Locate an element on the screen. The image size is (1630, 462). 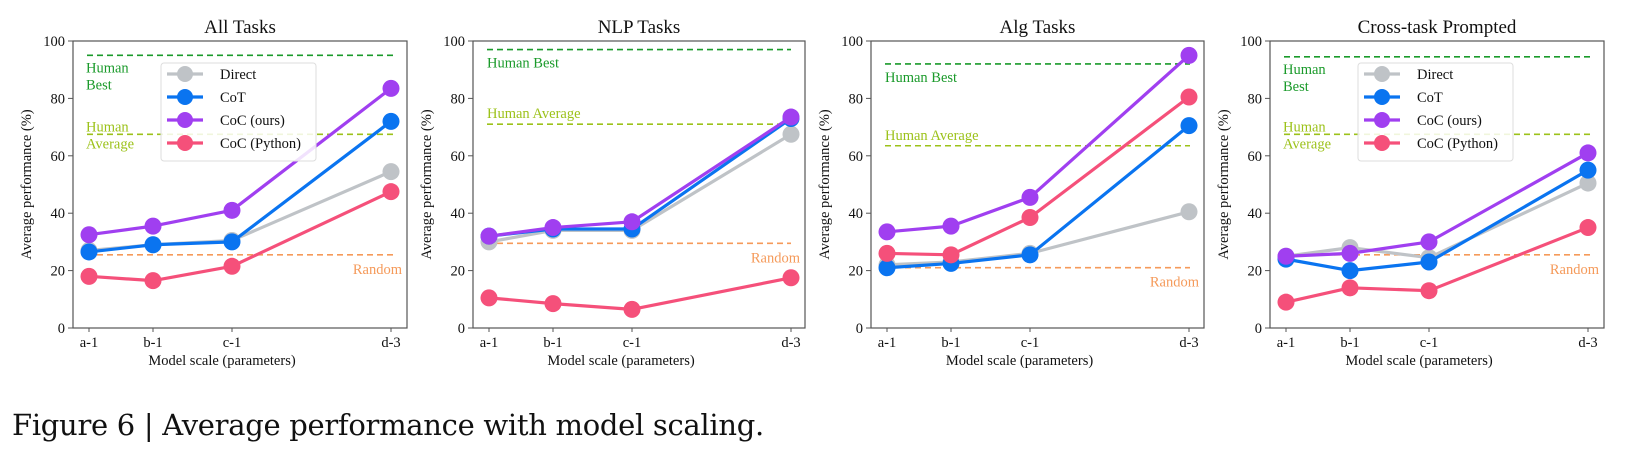
legend-label: CoC (Python) is located at coordinates (1457, 144).